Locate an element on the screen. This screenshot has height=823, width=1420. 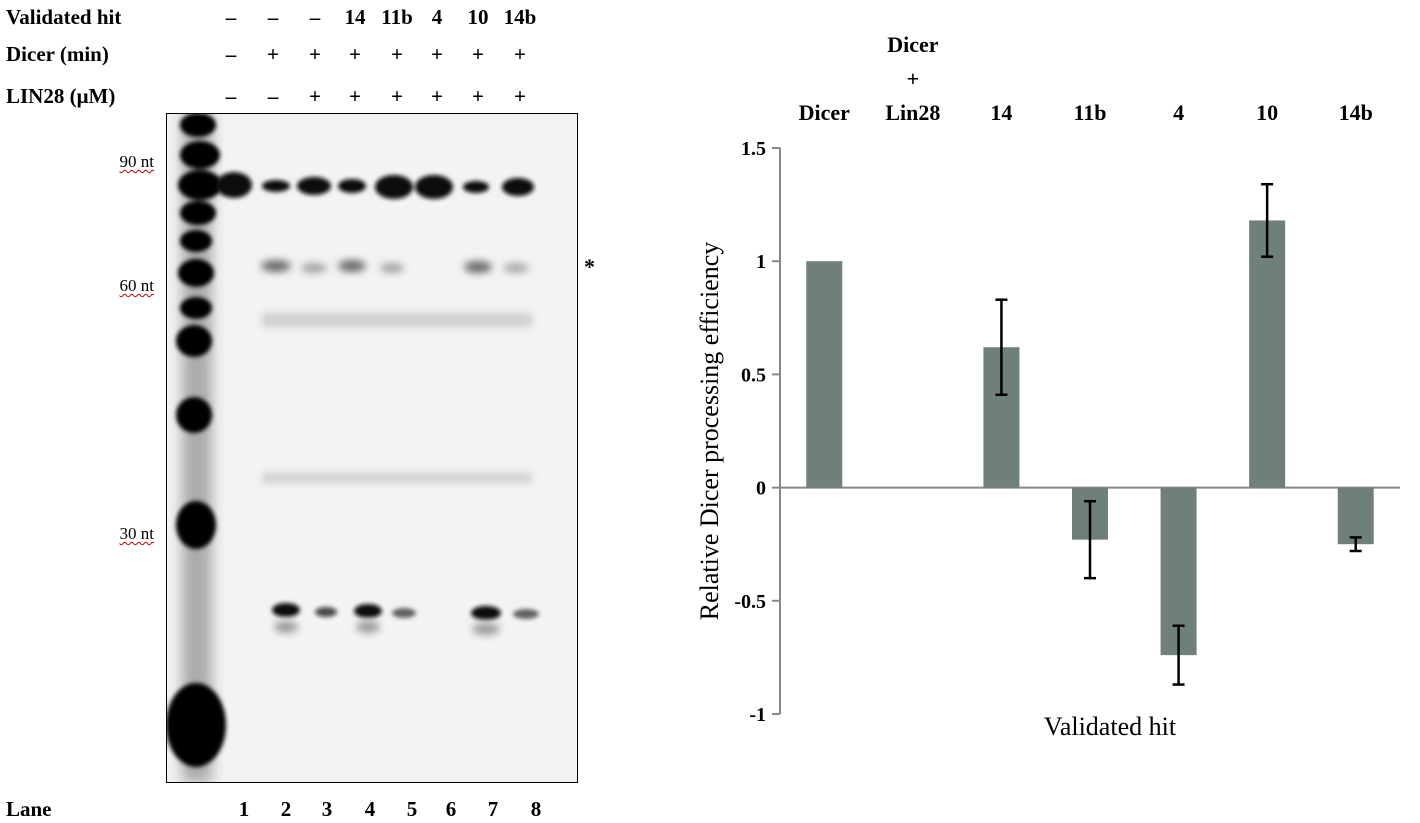
category-label: 10 is located at coordinates (1267, 112).